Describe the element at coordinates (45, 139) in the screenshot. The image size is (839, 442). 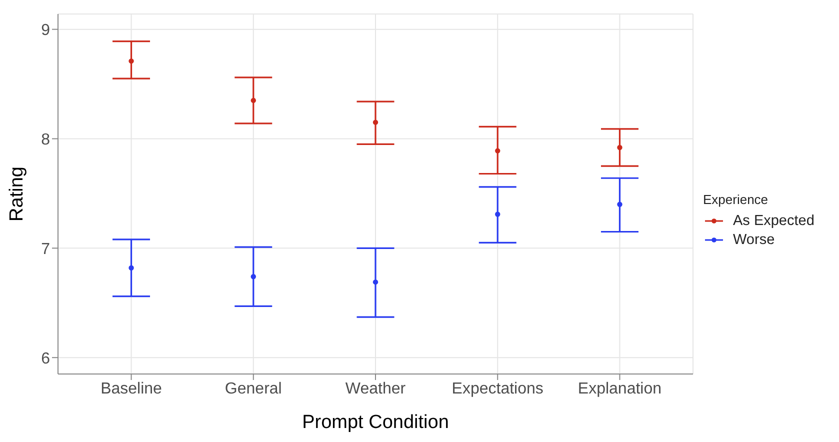
I see `y-tick-label: 8` at that location.